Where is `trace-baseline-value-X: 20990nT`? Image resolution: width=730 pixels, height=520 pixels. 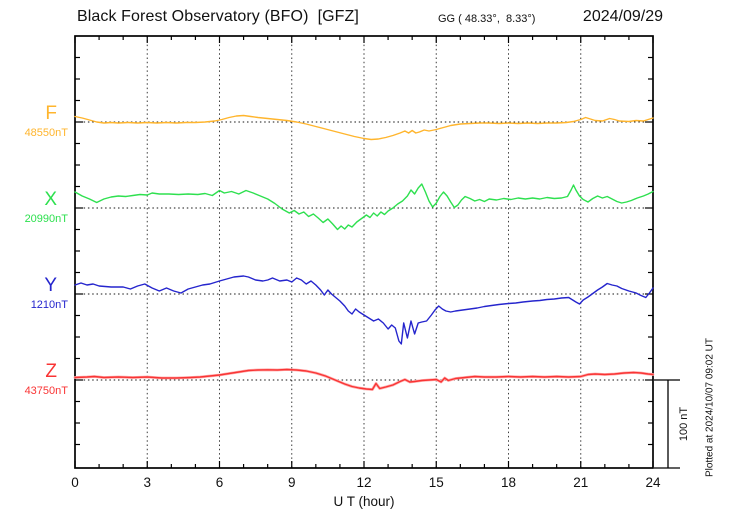 trace-baseline-value-X: 20990nT is located at coordinates (46, 219).